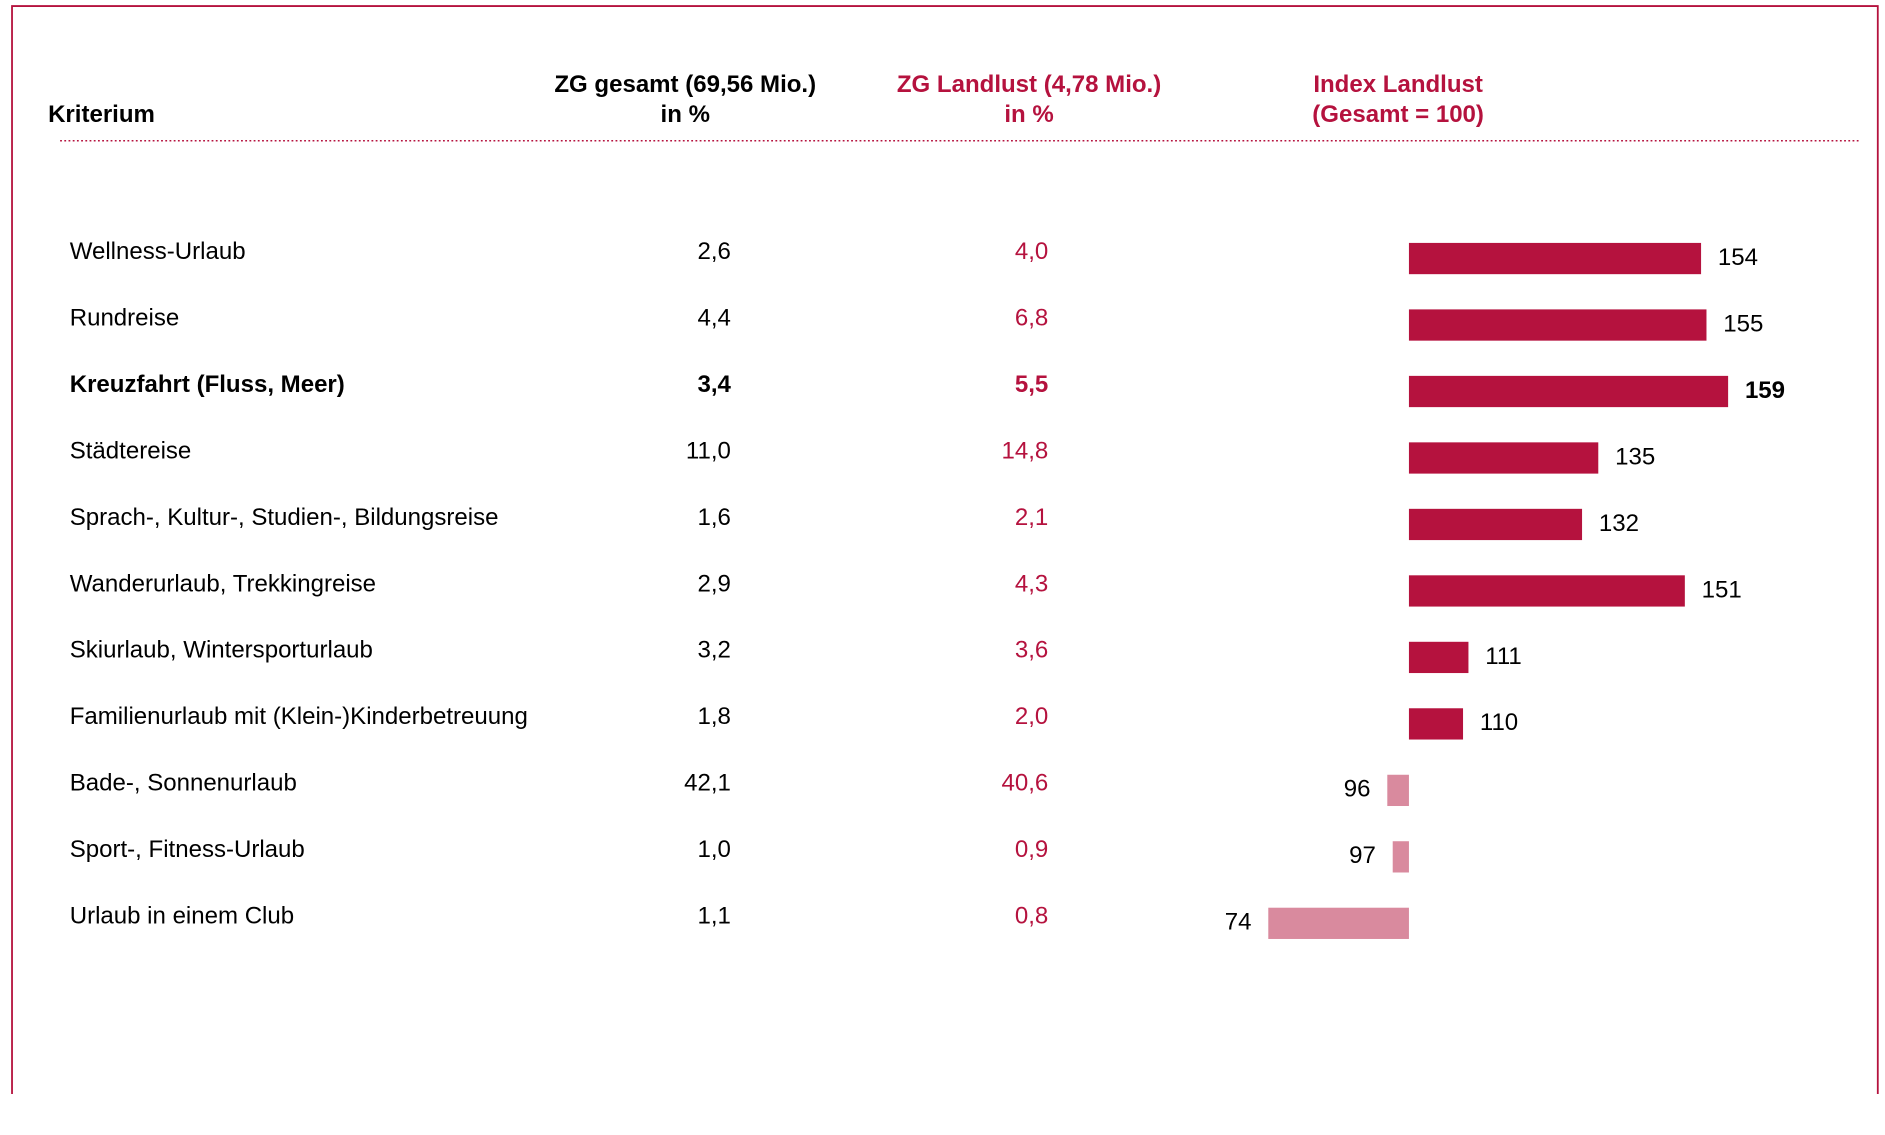 This screenshot has width=1885, height=1135. What do you see at coordinates (158, 251) in the screenshot?
I see `row-label: Wellness-Urlaub` at bounding box center [158, 251].